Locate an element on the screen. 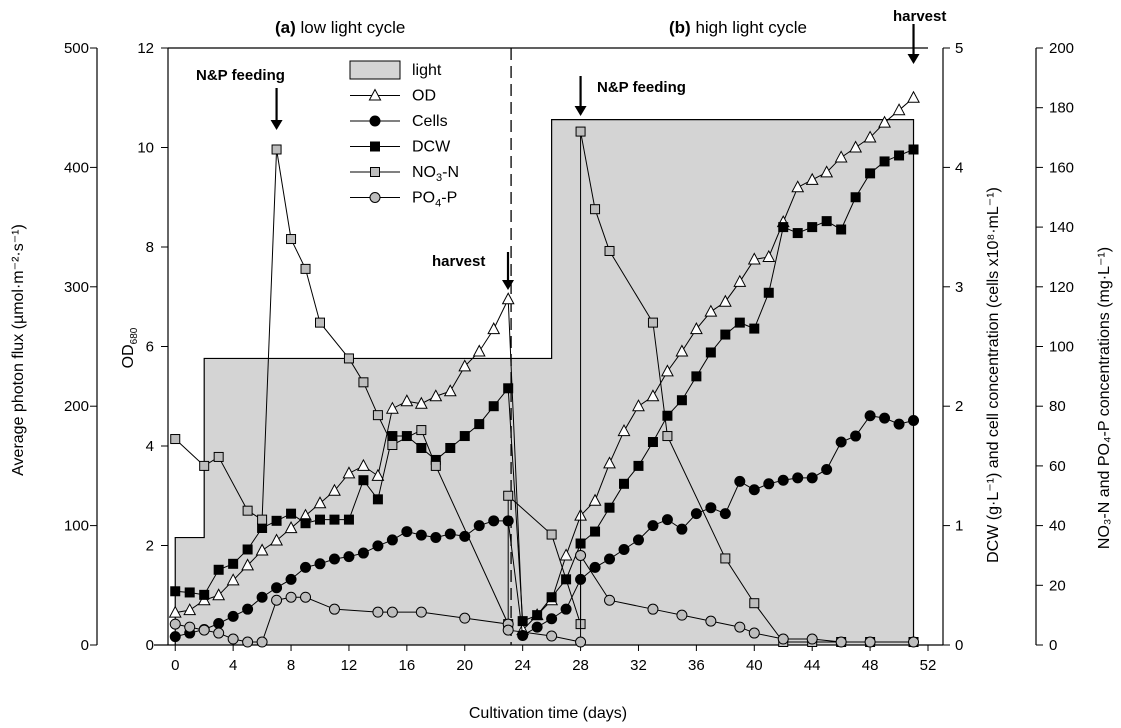 The width and height of the screenshot is (1121, 728). left-outer-axis-title: Average photon flux (µmol·m⁻²·s⁻¹) is located at coordinates (18, 350).